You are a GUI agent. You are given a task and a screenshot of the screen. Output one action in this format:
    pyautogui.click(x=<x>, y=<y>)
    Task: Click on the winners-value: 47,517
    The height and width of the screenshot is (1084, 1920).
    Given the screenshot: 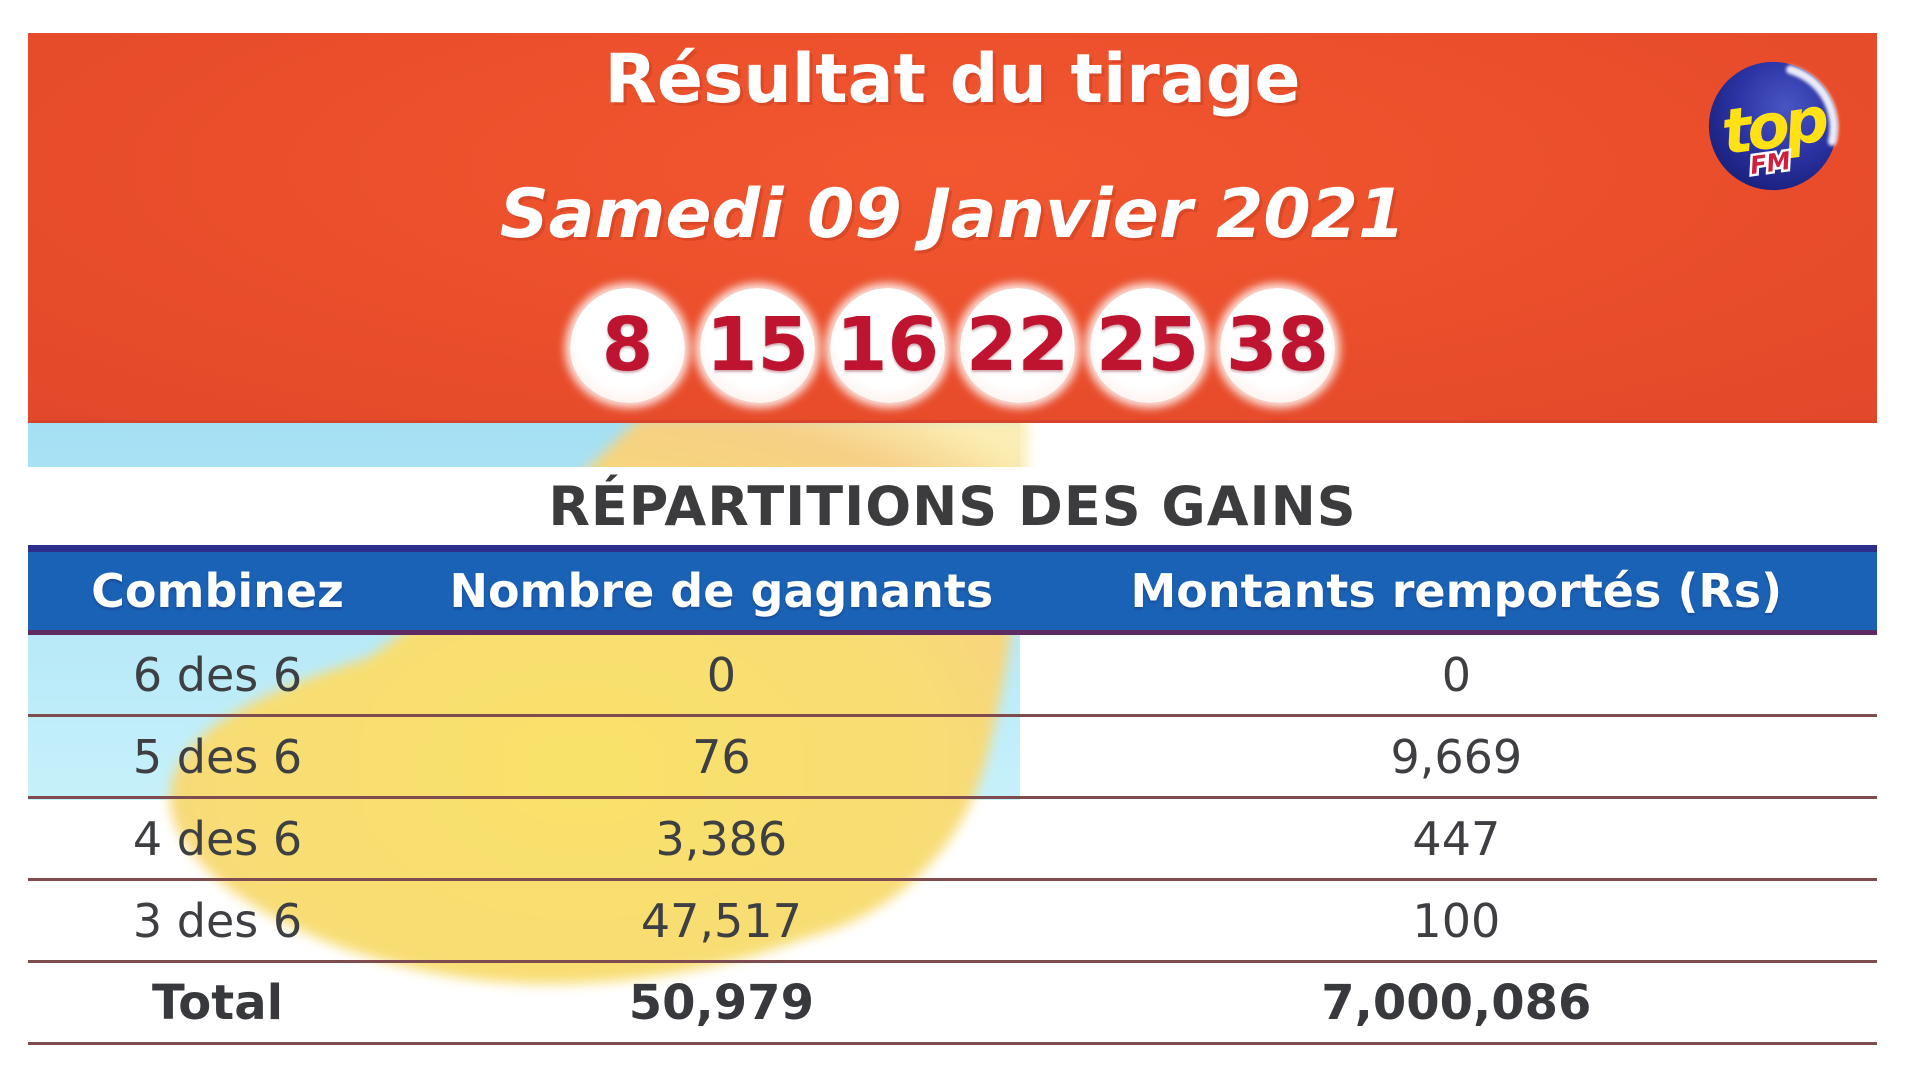 What is the action you would take?
    pyautogui.click(x=721, y=920)
    